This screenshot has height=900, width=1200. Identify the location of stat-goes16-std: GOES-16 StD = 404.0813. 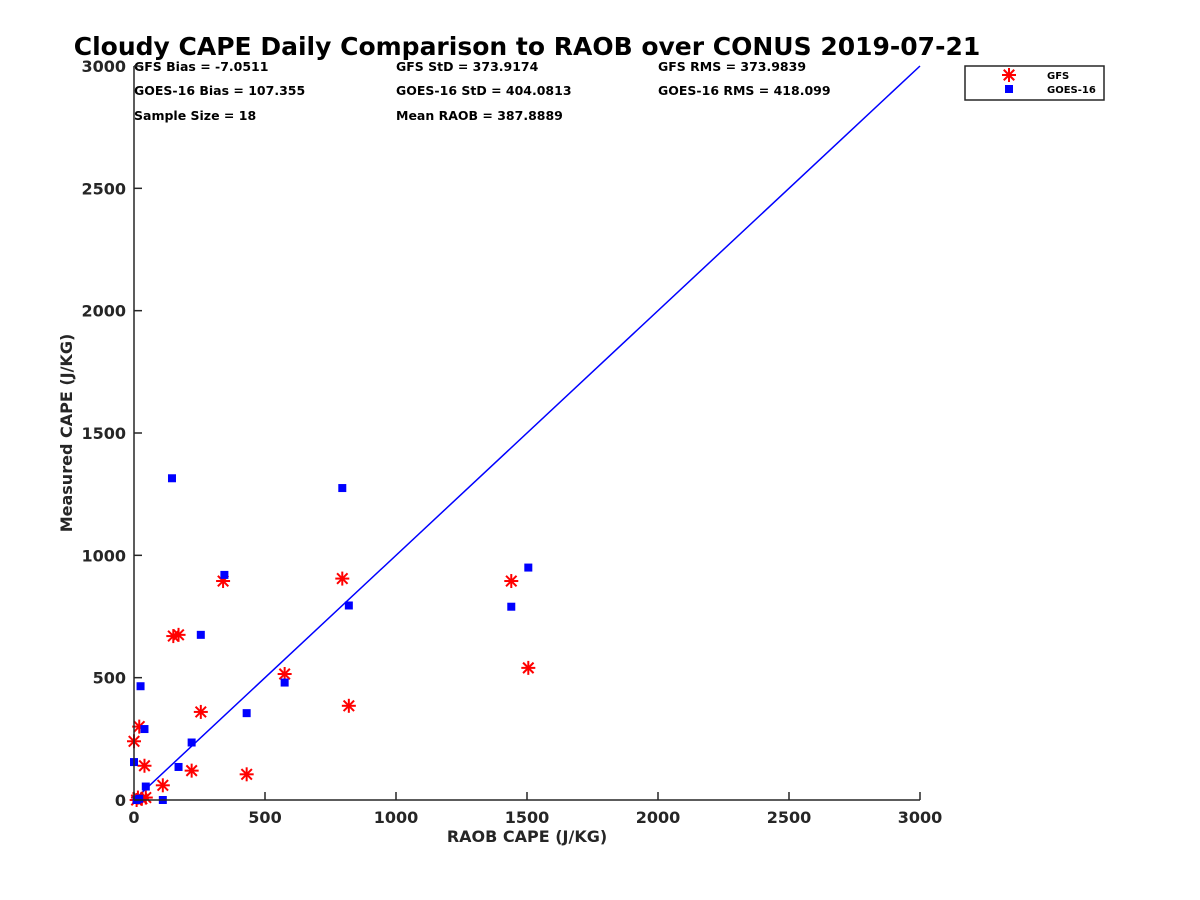
(484, 90).